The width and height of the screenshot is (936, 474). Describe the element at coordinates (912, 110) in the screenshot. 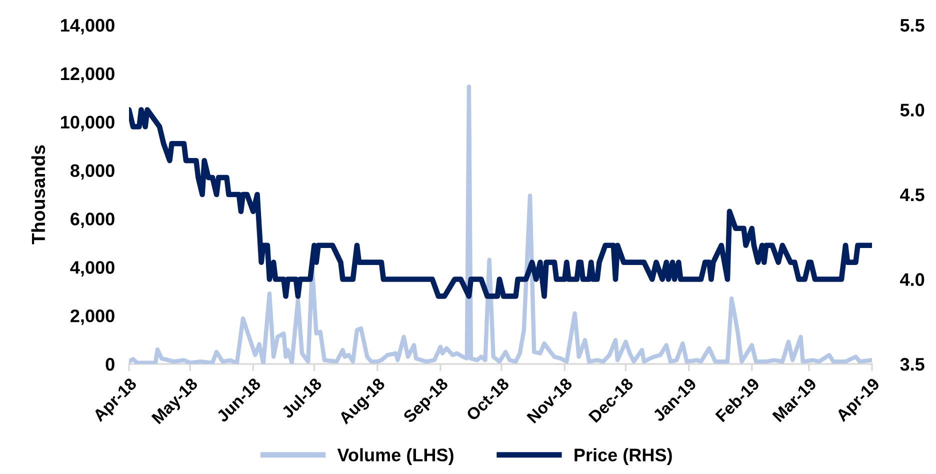

I see `y2-tick-label: 5.0` at that location.